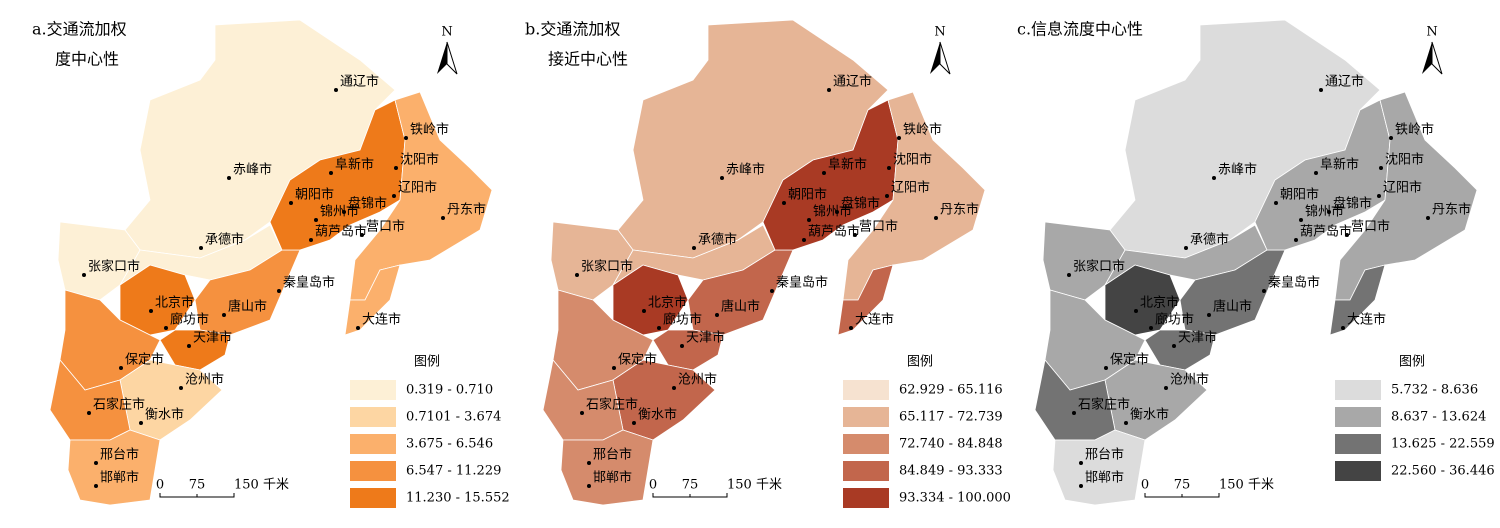  What do you see at coordinates (1404, 160) in the screenshot?
I see `city-label: 沈阳市` at bounding box center [1404, 160].